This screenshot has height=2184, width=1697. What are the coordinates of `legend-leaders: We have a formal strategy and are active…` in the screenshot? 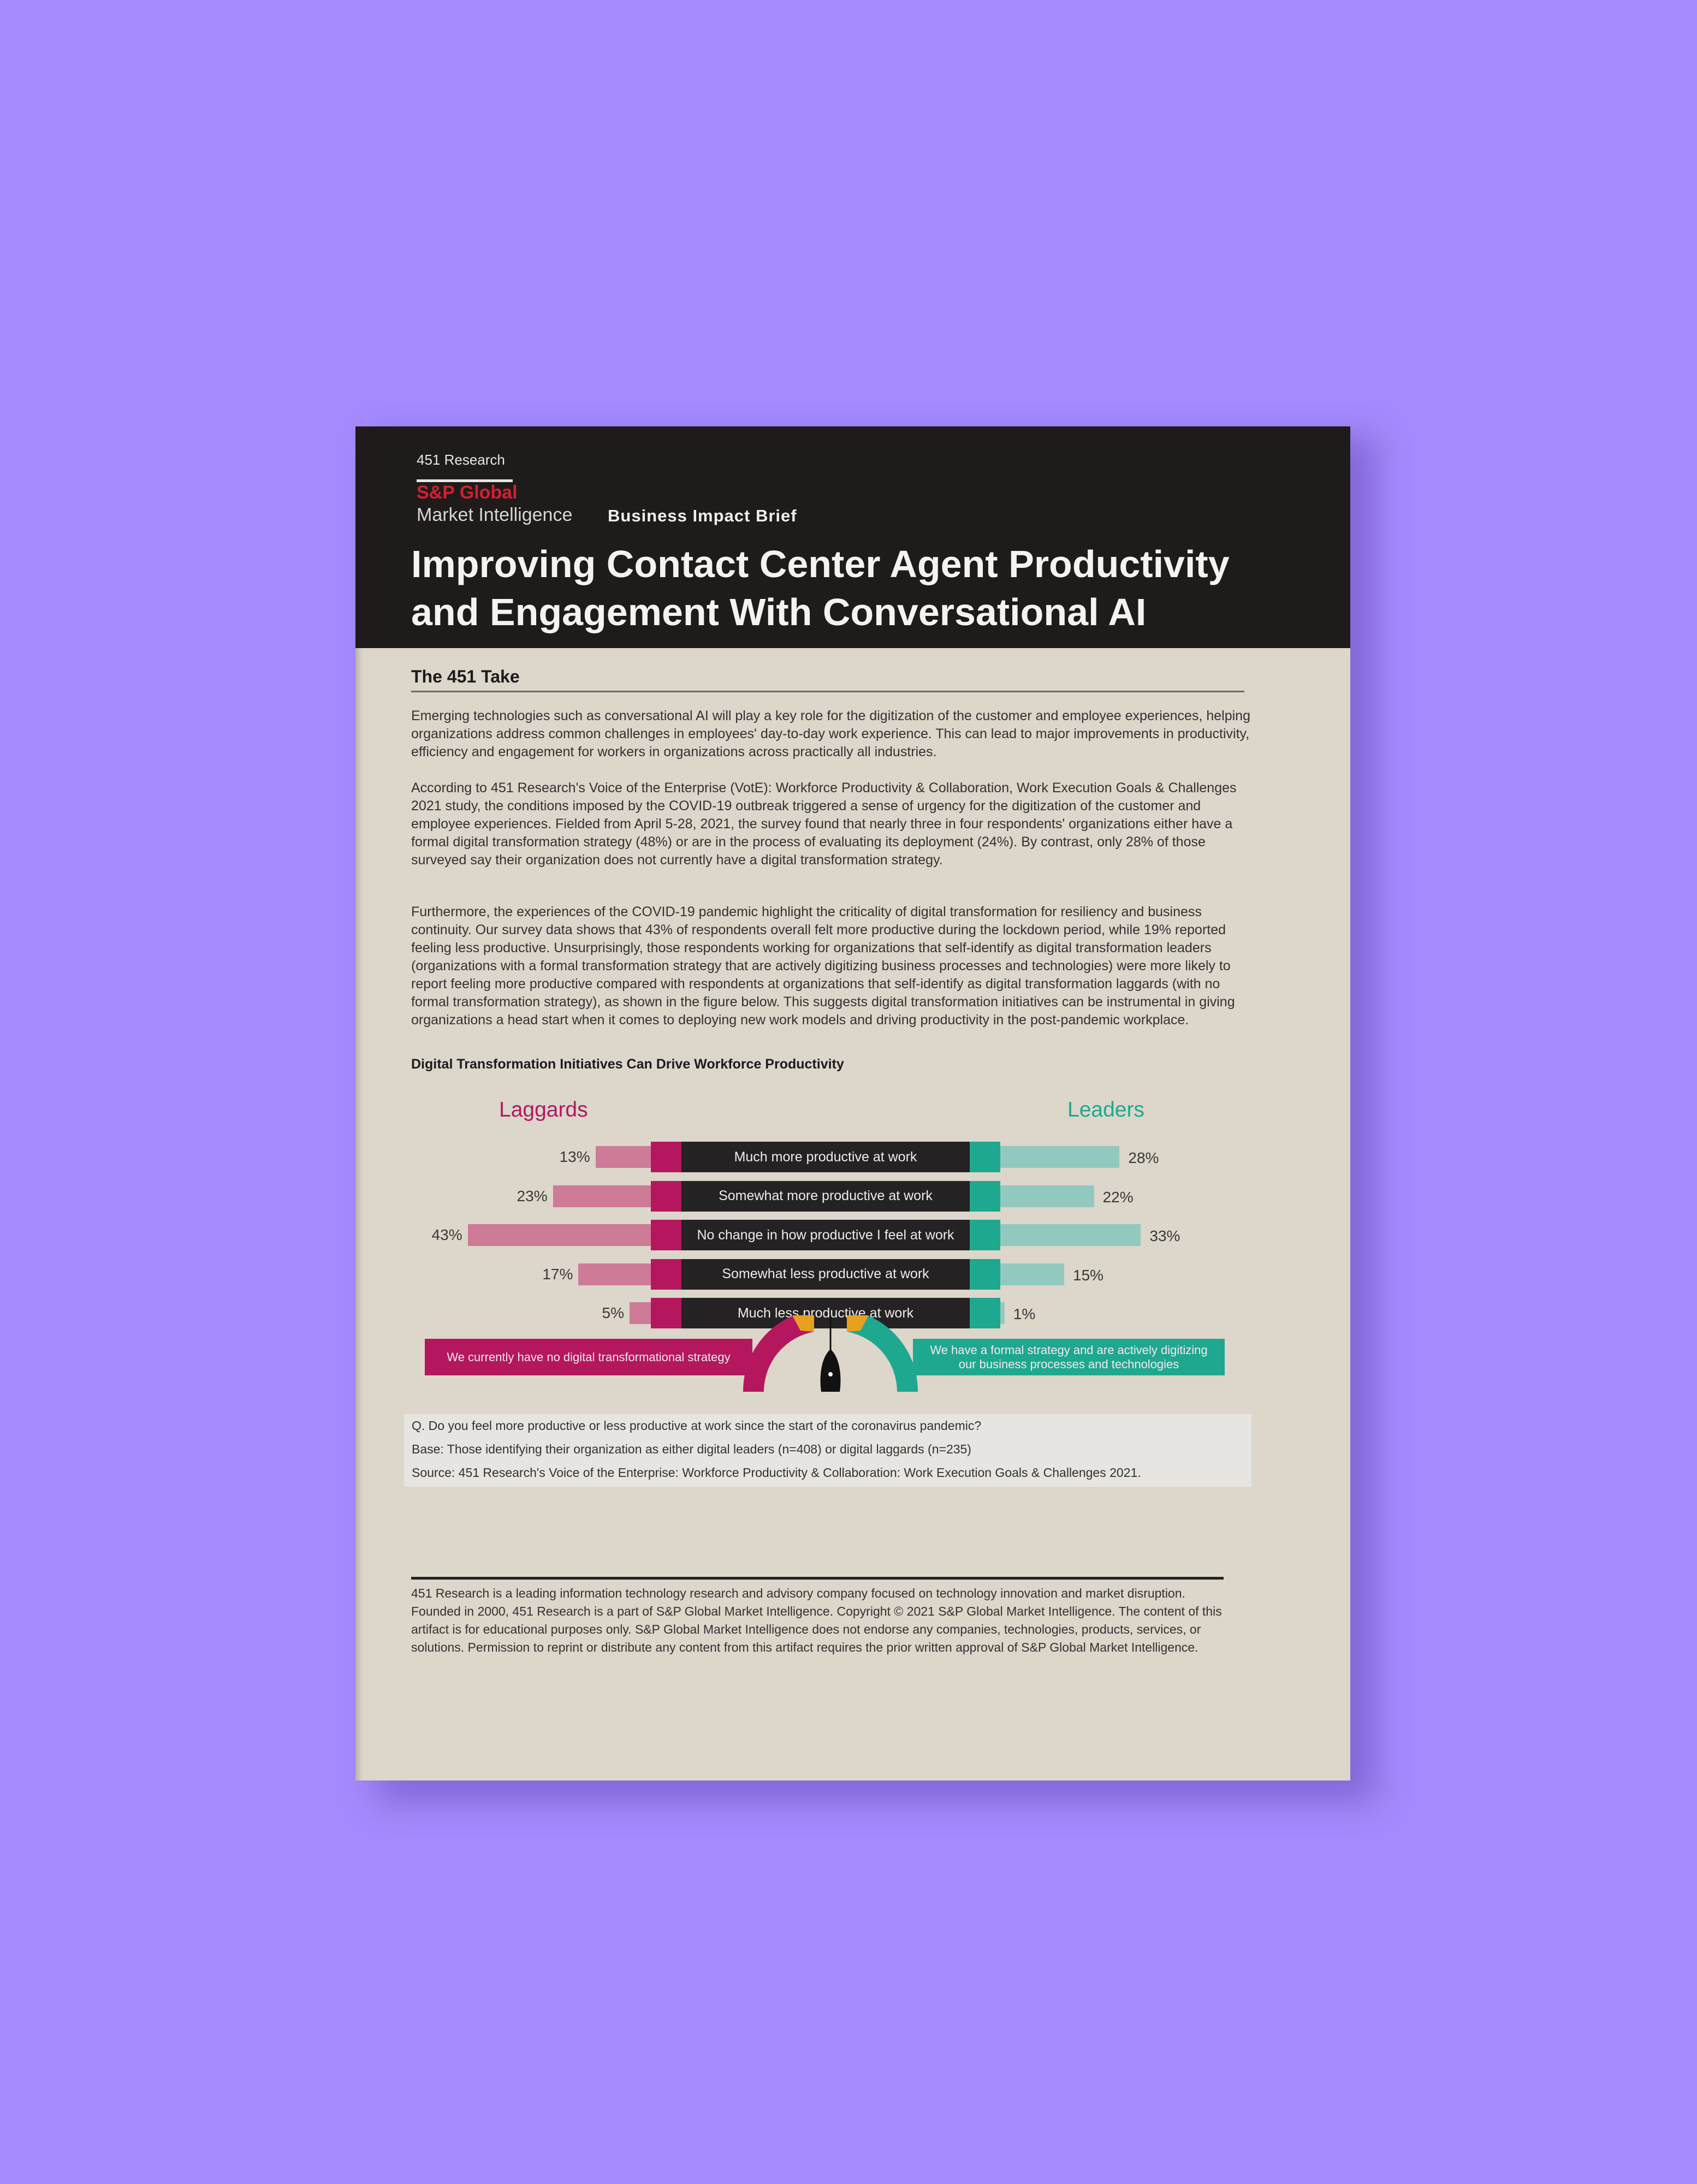 It's located at (1069, 1357).